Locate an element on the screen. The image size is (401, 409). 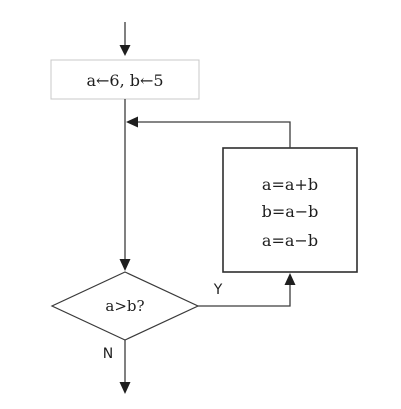
yes-label: Y is located at coordinates (218, 290).